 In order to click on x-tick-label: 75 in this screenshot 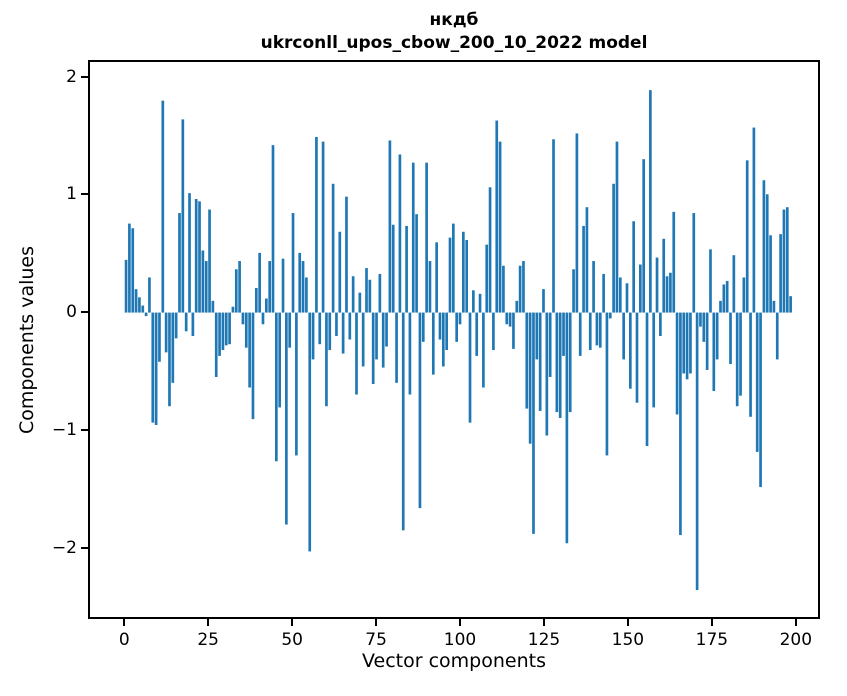, I will do `click(376, 640)`.